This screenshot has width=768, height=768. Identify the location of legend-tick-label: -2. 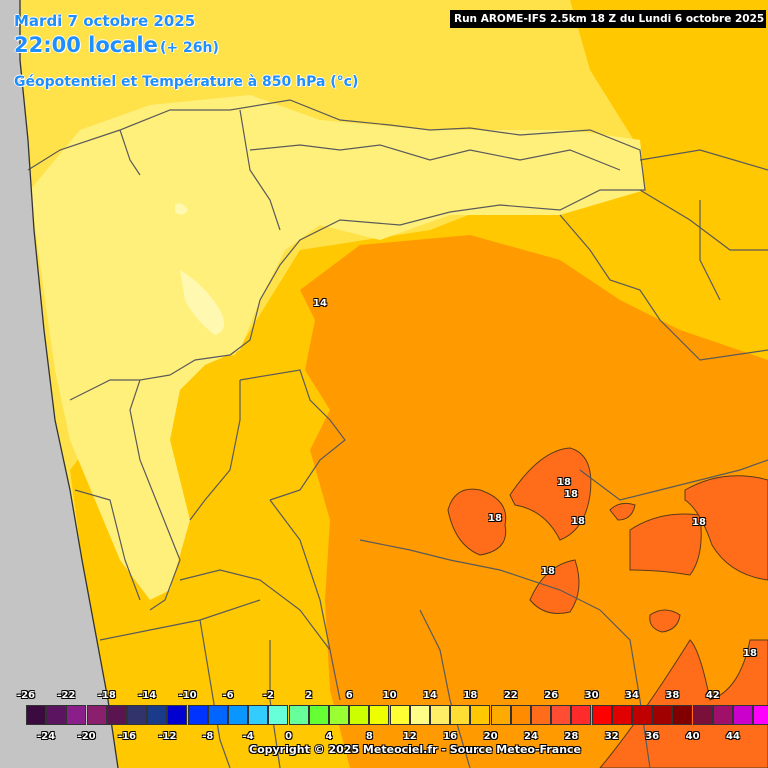
(268, 695).